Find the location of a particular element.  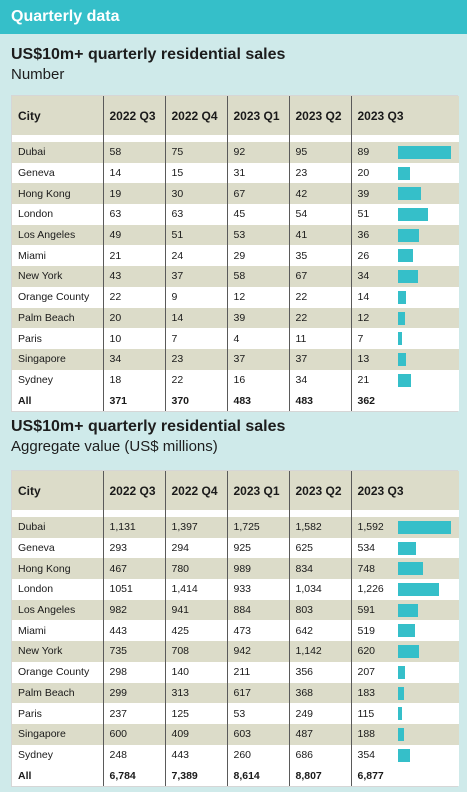

total-value: 7,389 is located at coordinates (196, 775).